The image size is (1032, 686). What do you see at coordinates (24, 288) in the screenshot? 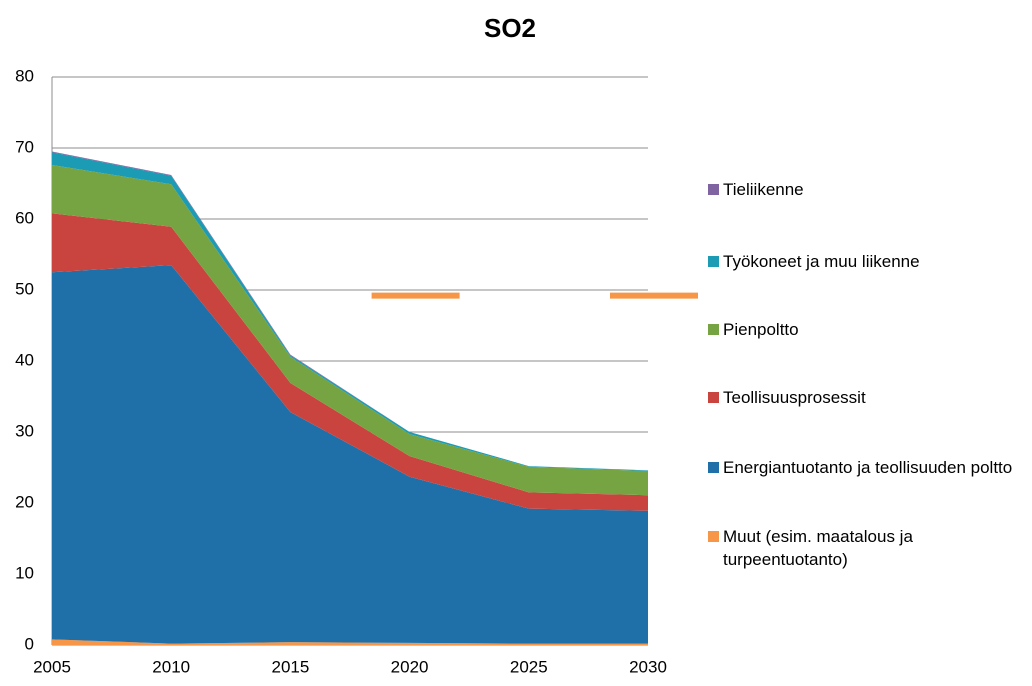
I see `y-tick-label: 50` at bounding box center [24, 288].